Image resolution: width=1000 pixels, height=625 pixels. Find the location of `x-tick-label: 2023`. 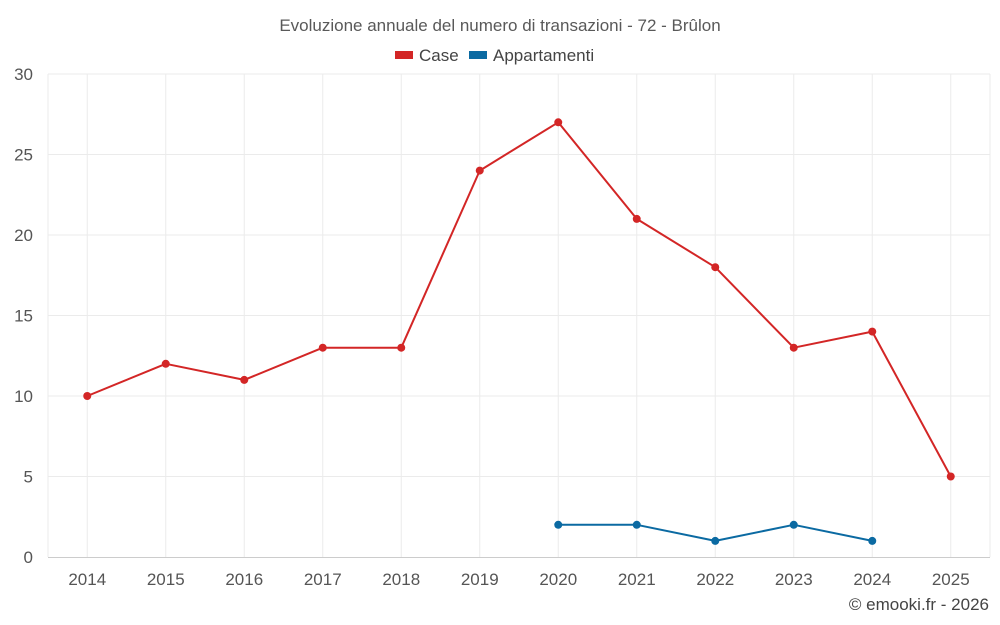

x-tick-label: 2023 is located at coordinates (794, 579).